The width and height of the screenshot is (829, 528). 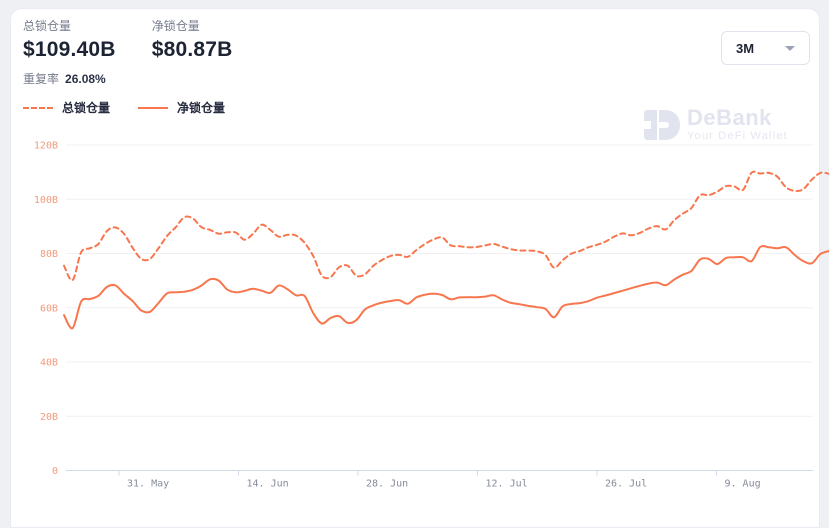 I want to click on solid-line-swatch-icon, so click(x=153, y=107).